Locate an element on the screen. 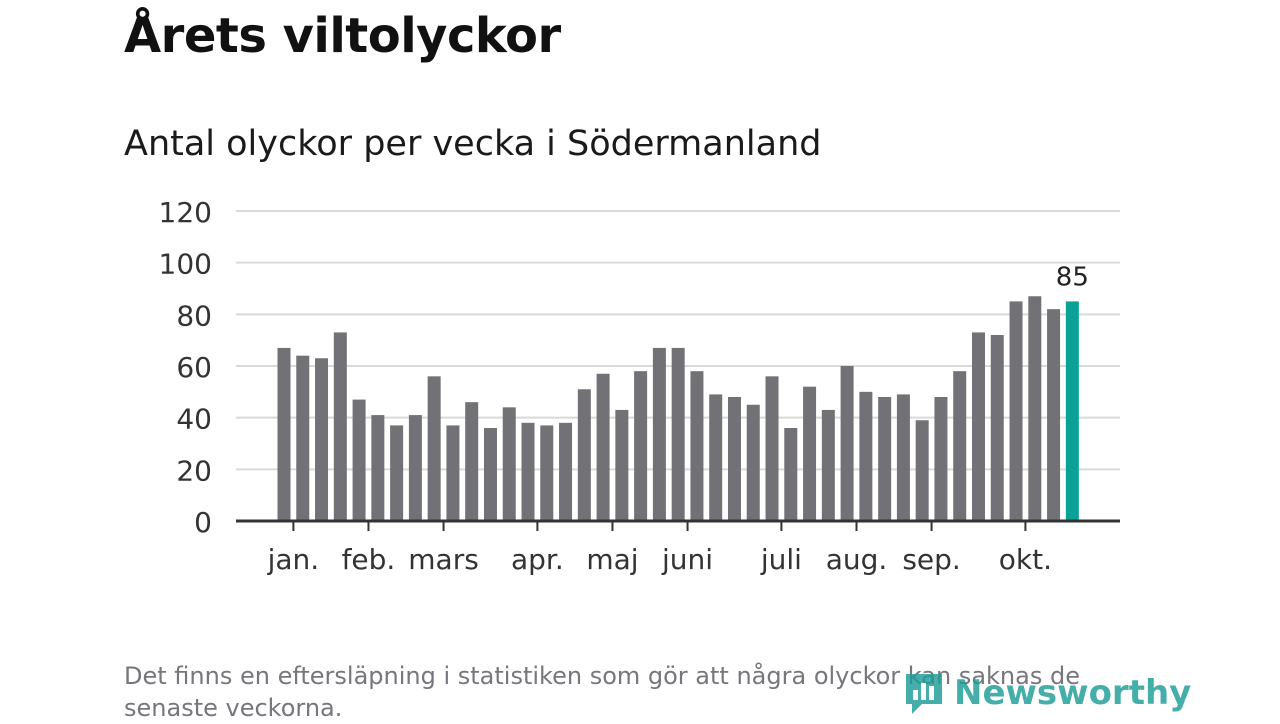 This screenshot has width=1280, height=724. brand-logo: Newsworthy is located at coordinates (1046, 693).